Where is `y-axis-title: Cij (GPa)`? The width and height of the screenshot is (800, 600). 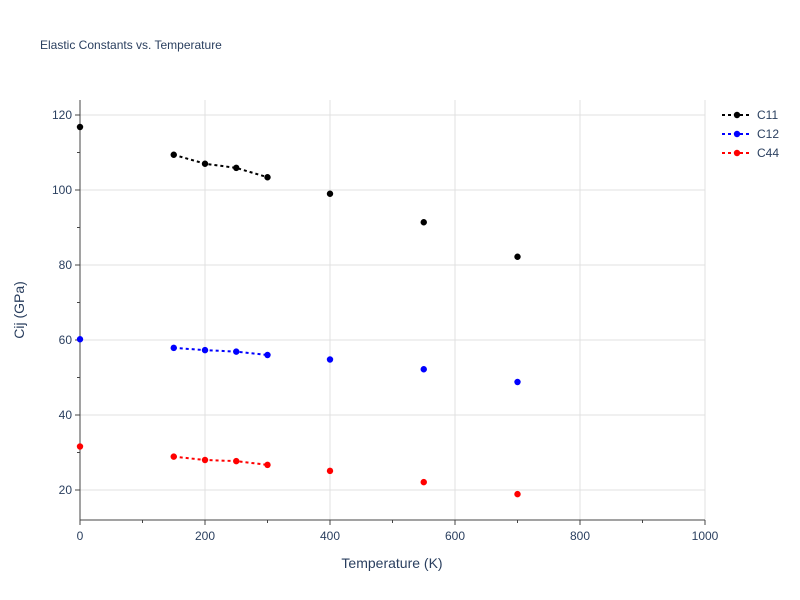
y-axis-title: Cij (GPa) is located at coordinates (19, 310).